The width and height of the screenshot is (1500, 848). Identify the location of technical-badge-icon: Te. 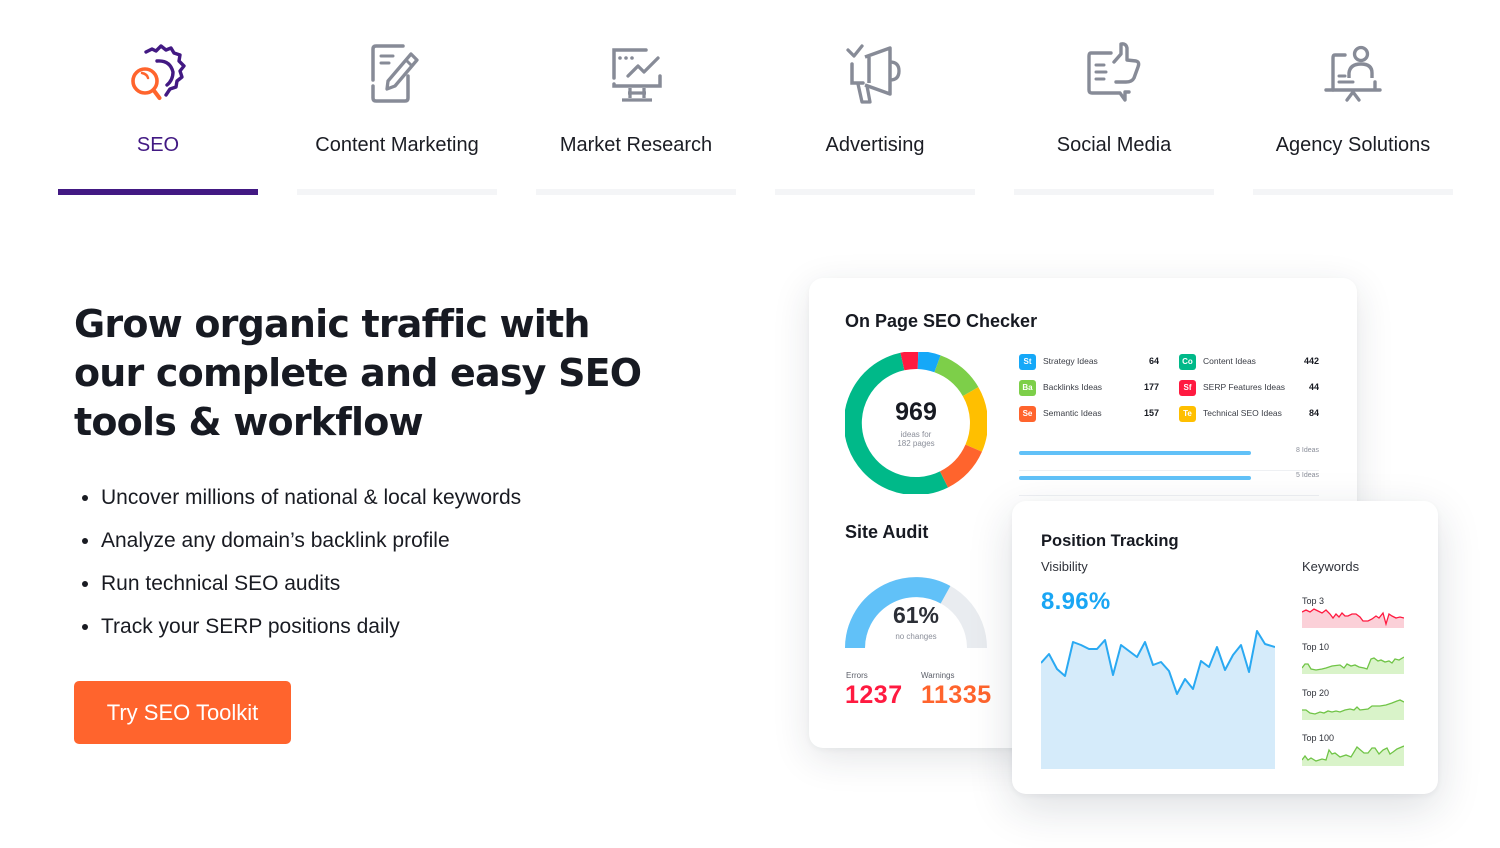
(1187, 414).